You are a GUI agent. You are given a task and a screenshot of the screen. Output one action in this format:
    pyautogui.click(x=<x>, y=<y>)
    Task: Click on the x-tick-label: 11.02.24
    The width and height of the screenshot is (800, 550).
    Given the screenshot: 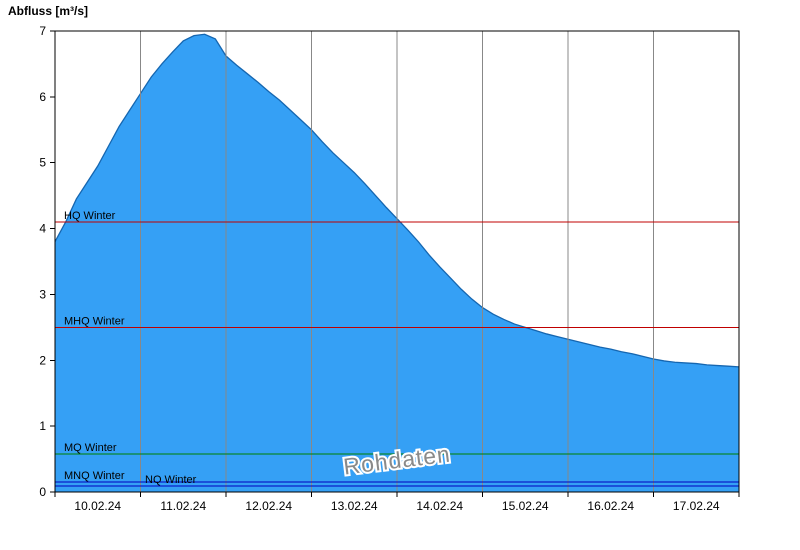 What is the action you would take?
    pyautogui.click(x=183, y=506)
    